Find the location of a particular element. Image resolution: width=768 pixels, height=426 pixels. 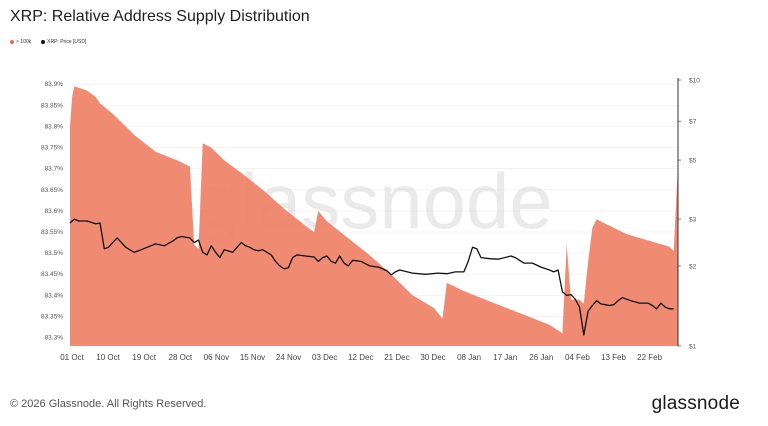

y-tick-left-0: 83.3% is located at coordinates (54, 338).